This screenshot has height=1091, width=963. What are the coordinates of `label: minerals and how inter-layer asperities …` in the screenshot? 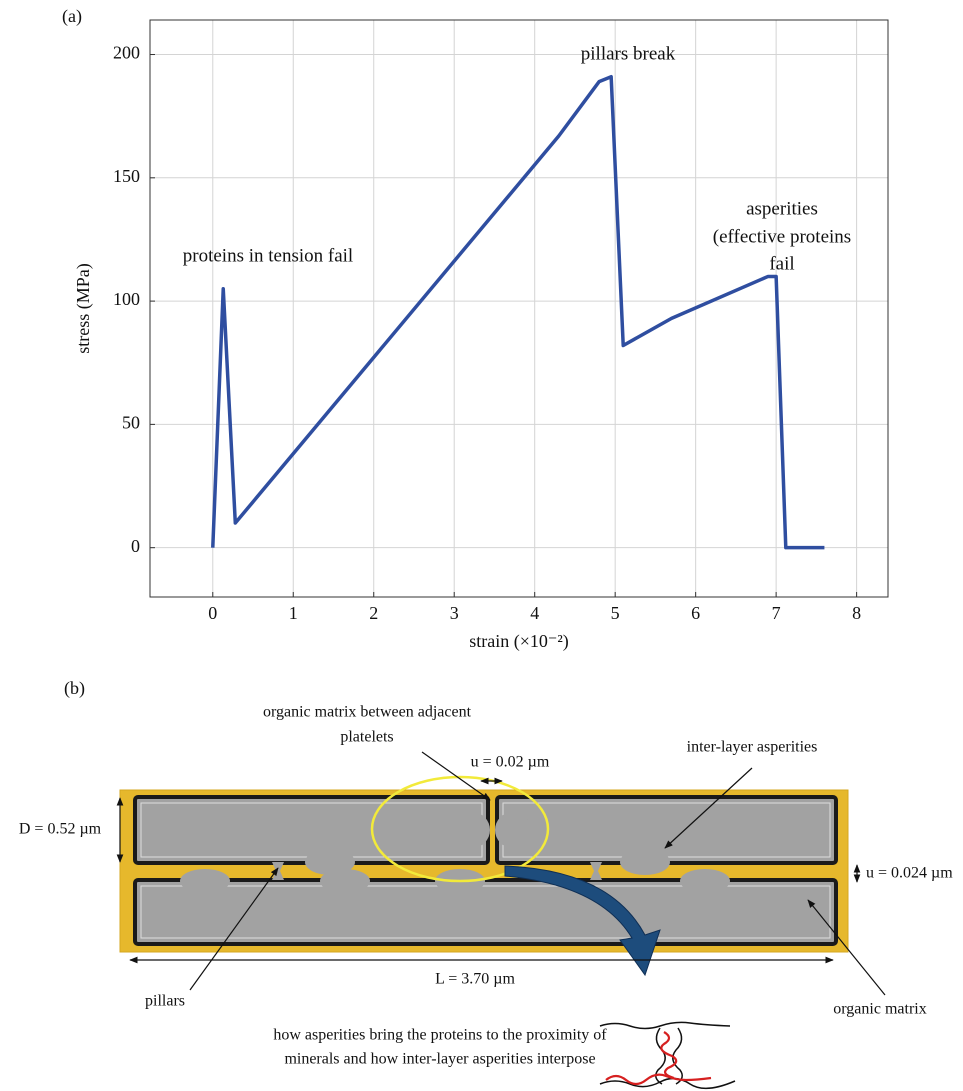 It's located at (439, 1059).